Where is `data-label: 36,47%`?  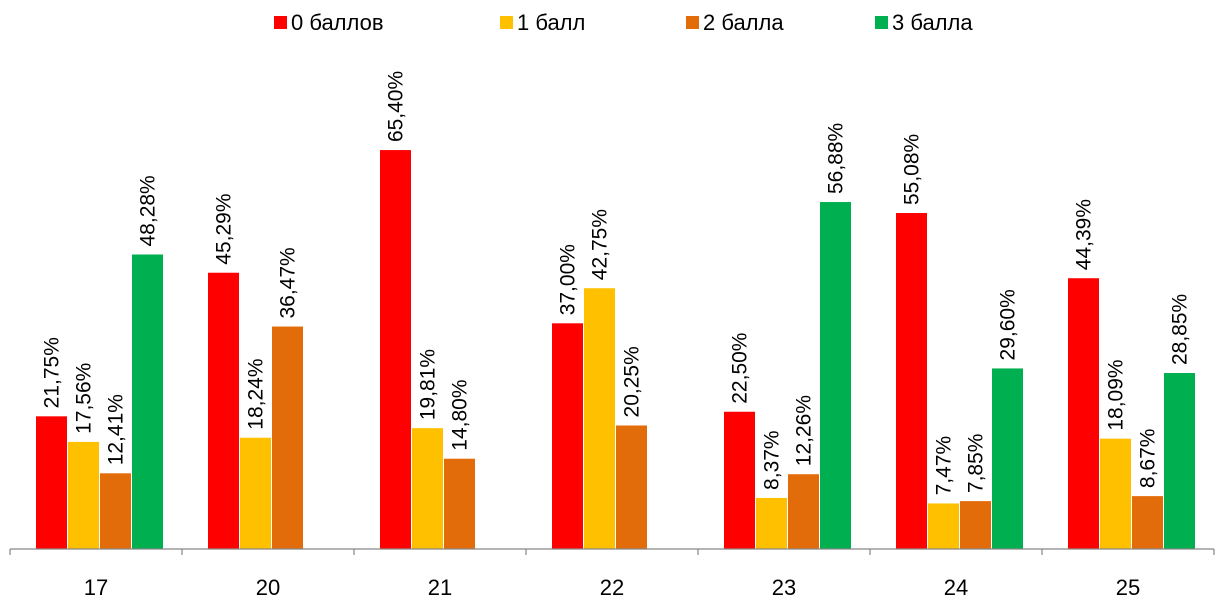 data-label: 36,47% is located at coordinates (288, 282).